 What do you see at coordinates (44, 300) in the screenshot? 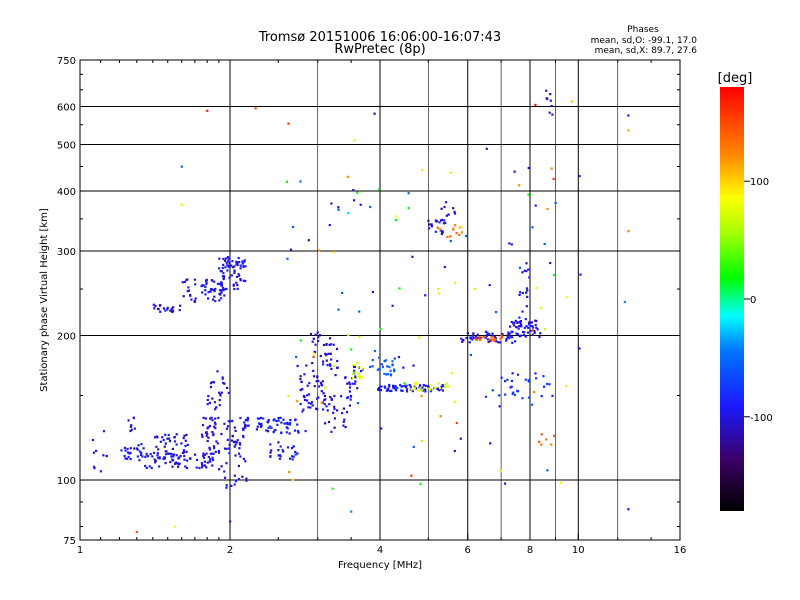
I see `y-axis-label: Stationary phase Virtual Height [km]` at bounding box center [44, 300].